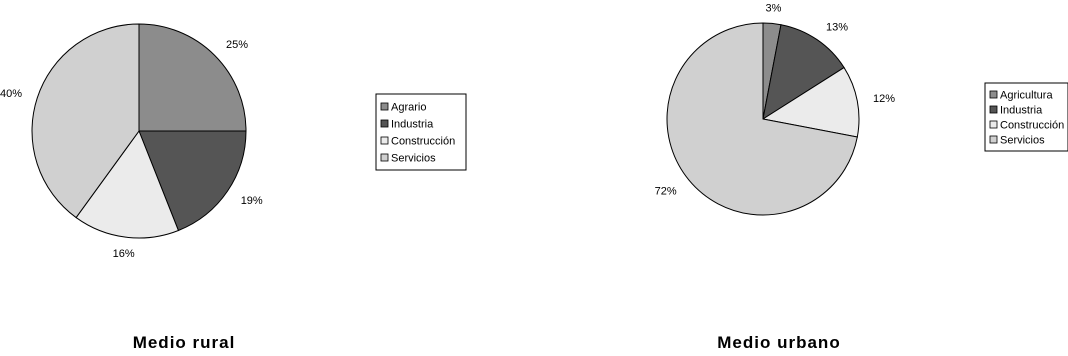 Image resolution: width=1068 pixels, height=356 pixels. Describe the element at coordinates (408, 108) in the screenshot. I see `rural-legend-label-agrario: Agrario` at that location.